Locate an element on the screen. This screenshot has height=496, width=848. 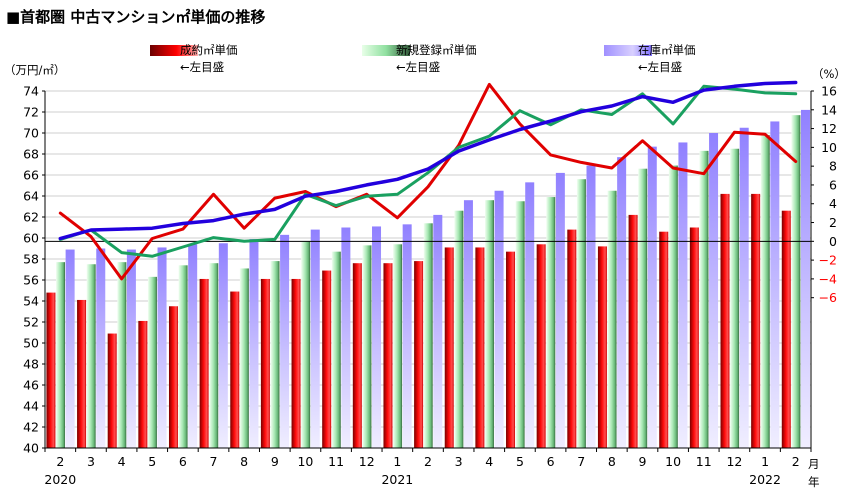
left-tick-label: 74 is located at coordinates (31, 91).